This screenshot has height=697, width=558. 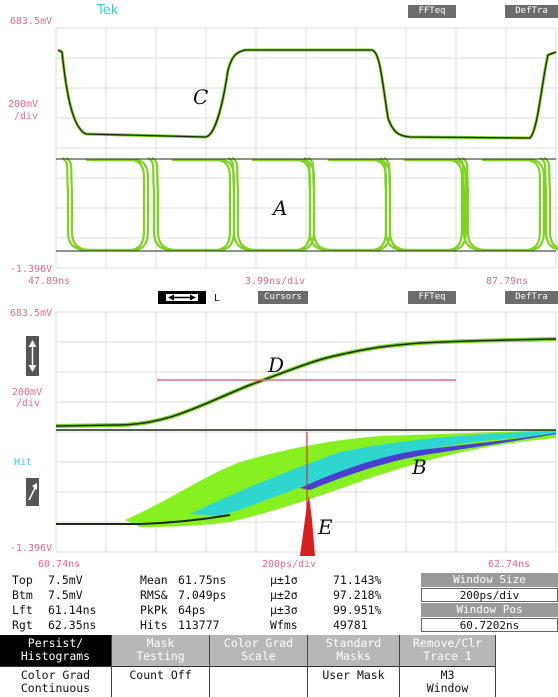 I want to click on top-time-scale: 3.99ns/div, so click(x=275, y=281).